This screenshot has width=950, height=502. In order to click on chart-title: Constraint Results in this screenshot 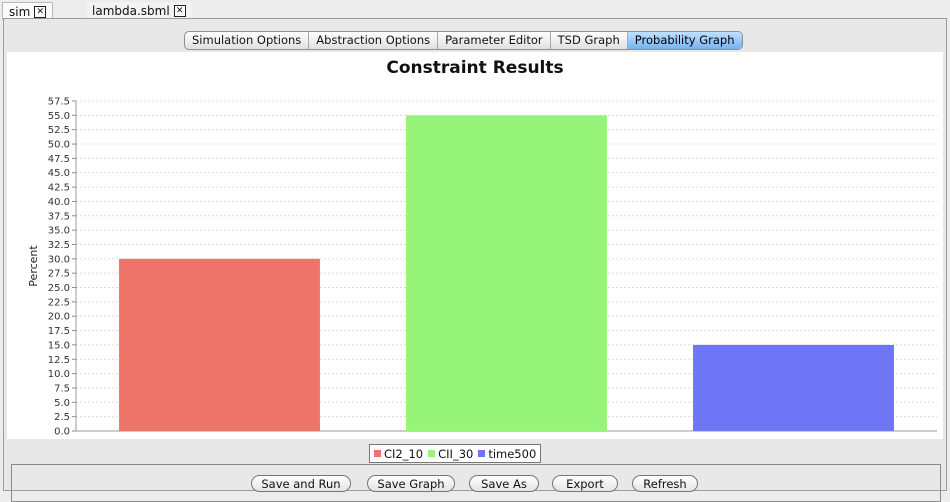, I will do `click(475, 68)`.